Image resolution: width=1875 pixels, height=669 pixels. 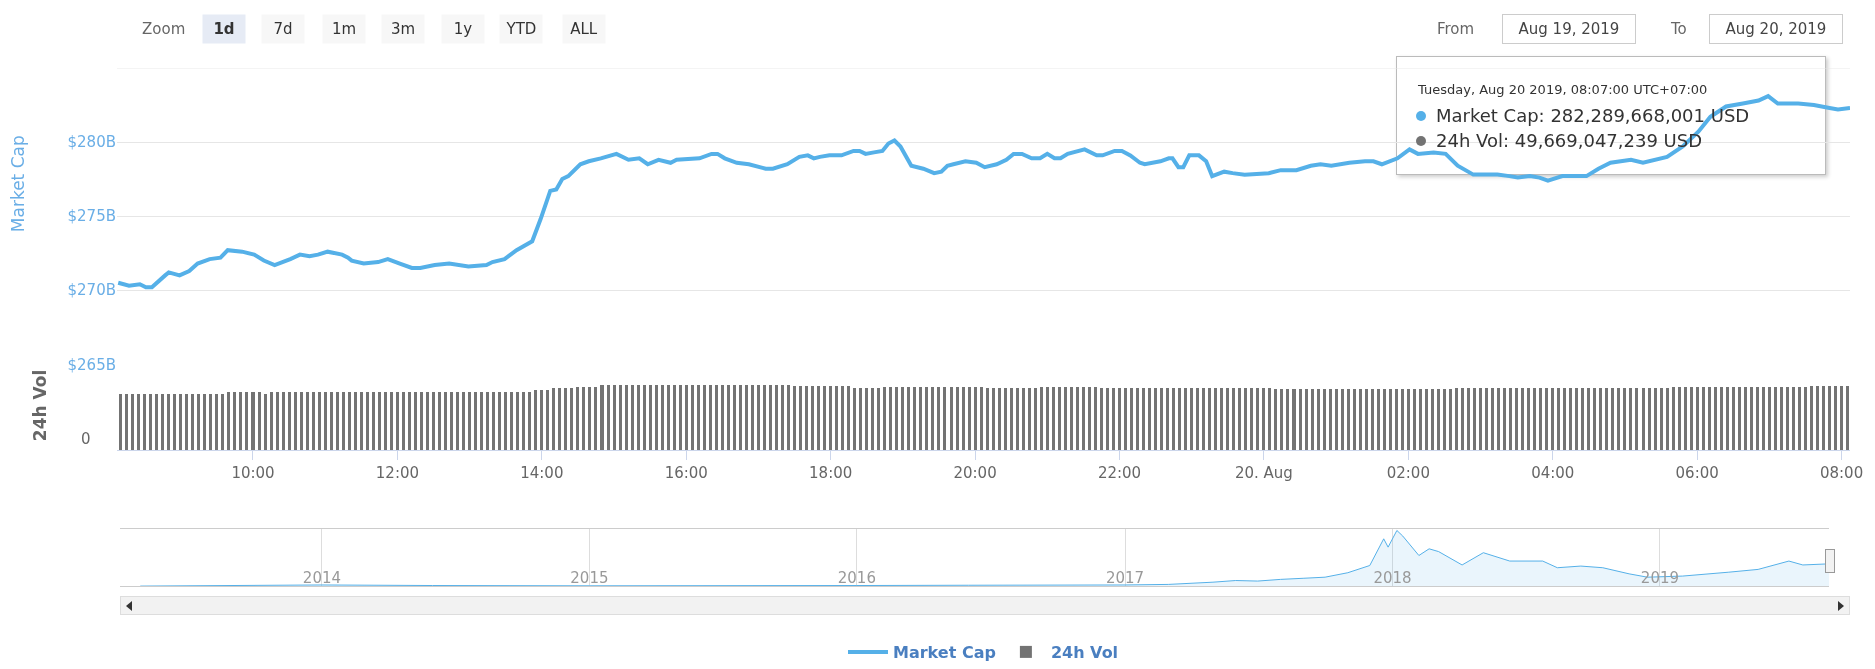 I want to click on text: 1m, so click(x=344, y=29).